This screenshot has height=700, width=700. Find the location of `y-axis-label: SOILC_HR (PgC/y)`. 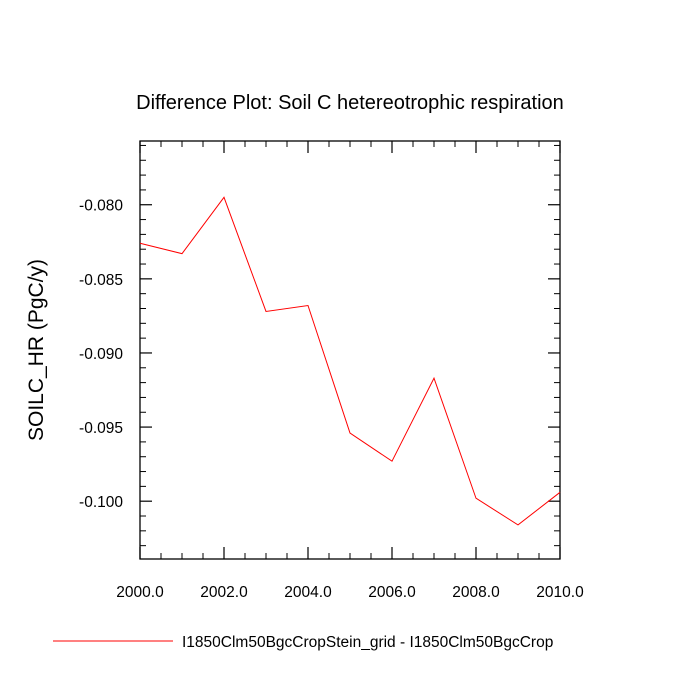

y-axis-label: SOILC_HR (PgC/y) is located at coordinates (36, 350).